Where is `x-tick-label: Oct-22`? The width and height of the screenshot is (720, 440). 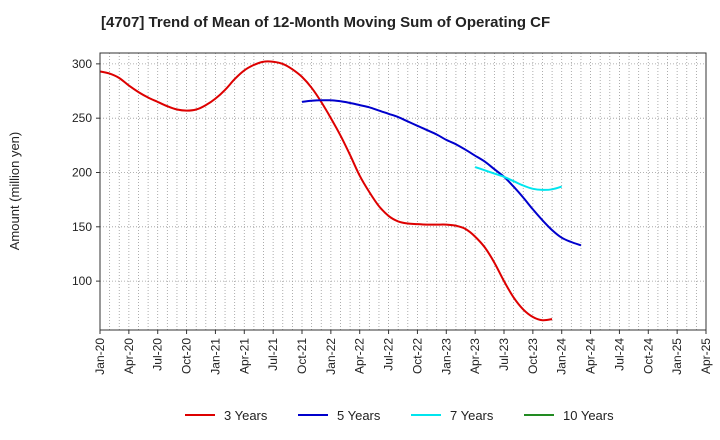 x-tick-label: Oct-22 is located at coordinates (417, 356).